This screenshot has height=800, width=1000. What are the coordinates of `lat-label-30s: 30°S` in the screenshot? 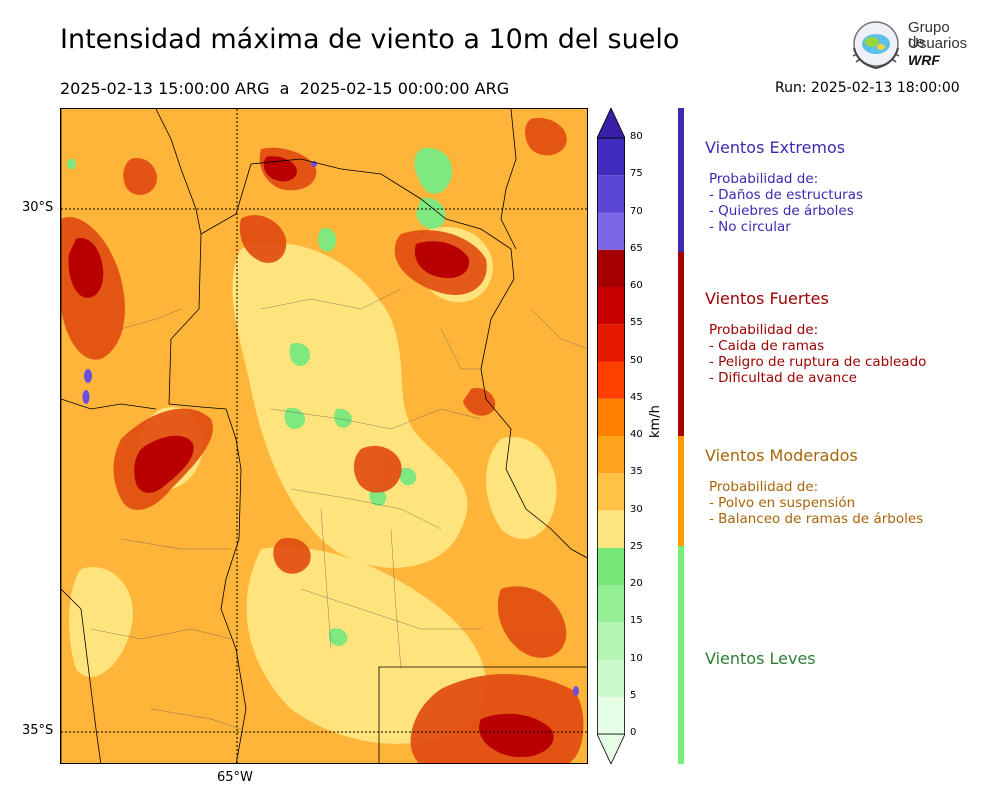 It's located at (38, 207).